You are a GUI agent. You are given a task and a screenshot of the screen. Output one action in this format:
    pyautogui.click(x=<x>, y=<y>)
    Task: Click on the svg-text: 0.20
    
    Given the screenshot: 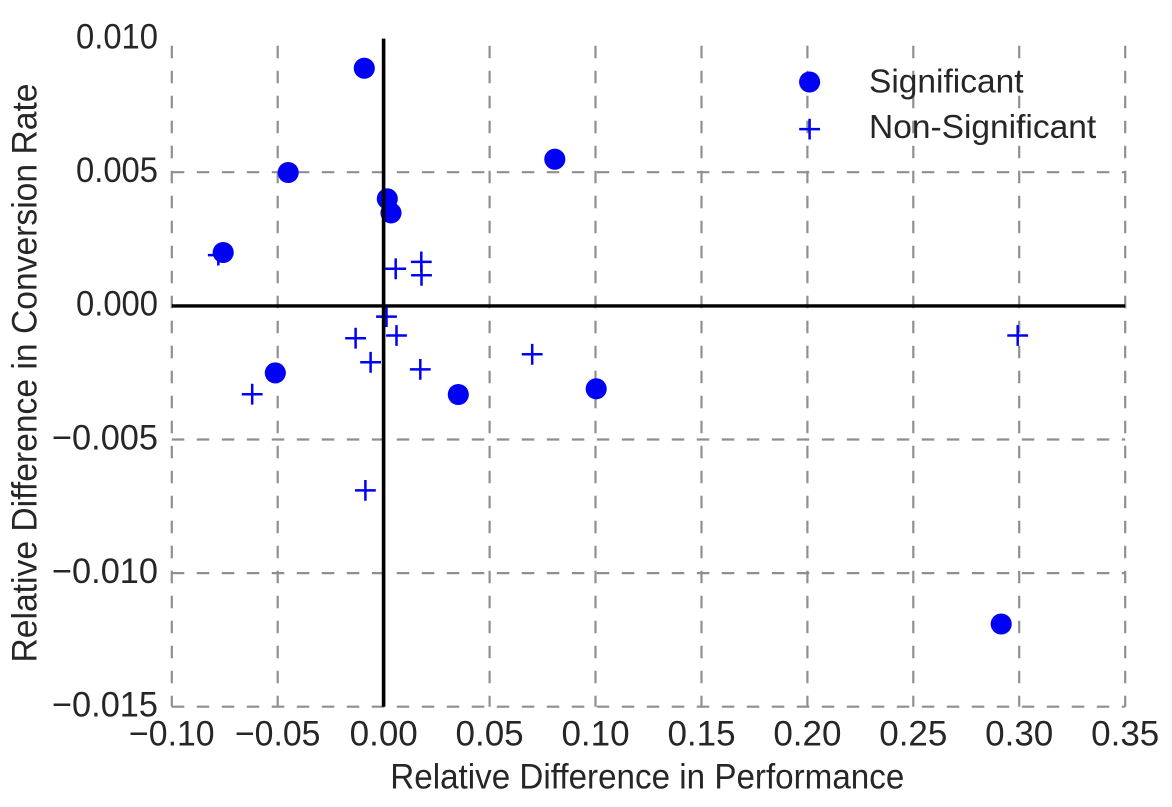 What is the action you would take?
    pyautogui.click(x=807, y=734)
    